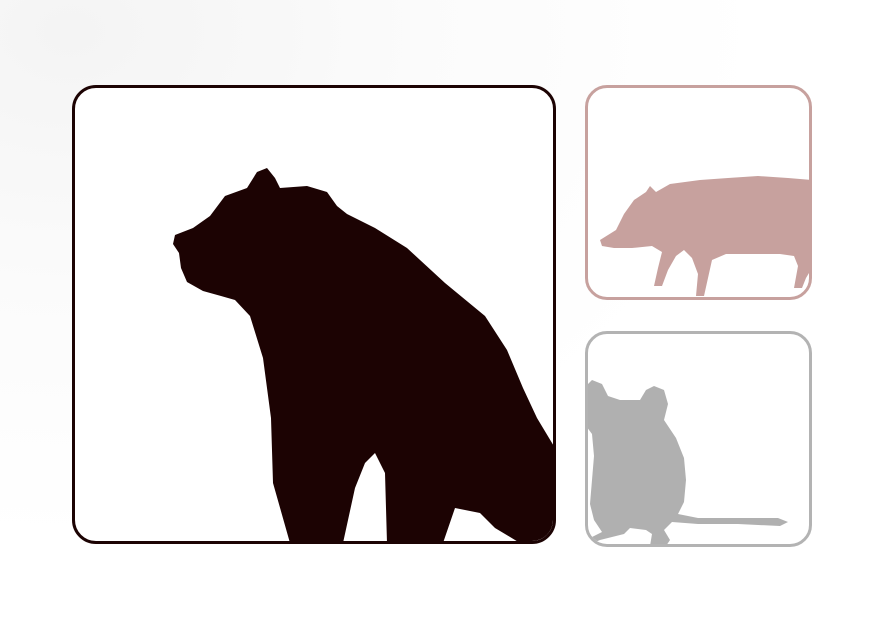 This screenshot has width=885, height=632. I want to click on boar-icon, so click(704, 236).